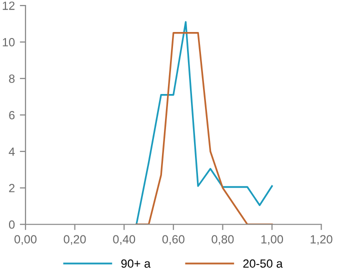  I want to click on y-tick-label: 8, so click(12, 78).